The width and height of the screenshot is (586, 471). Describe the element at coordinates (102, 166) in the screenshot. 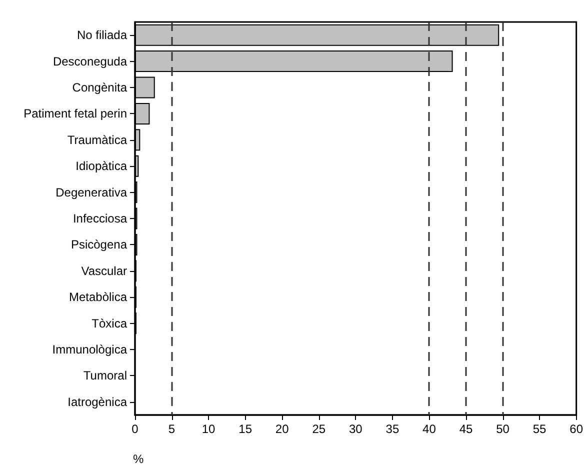

I see `y-tick-label: Idiopàtica` at that location.